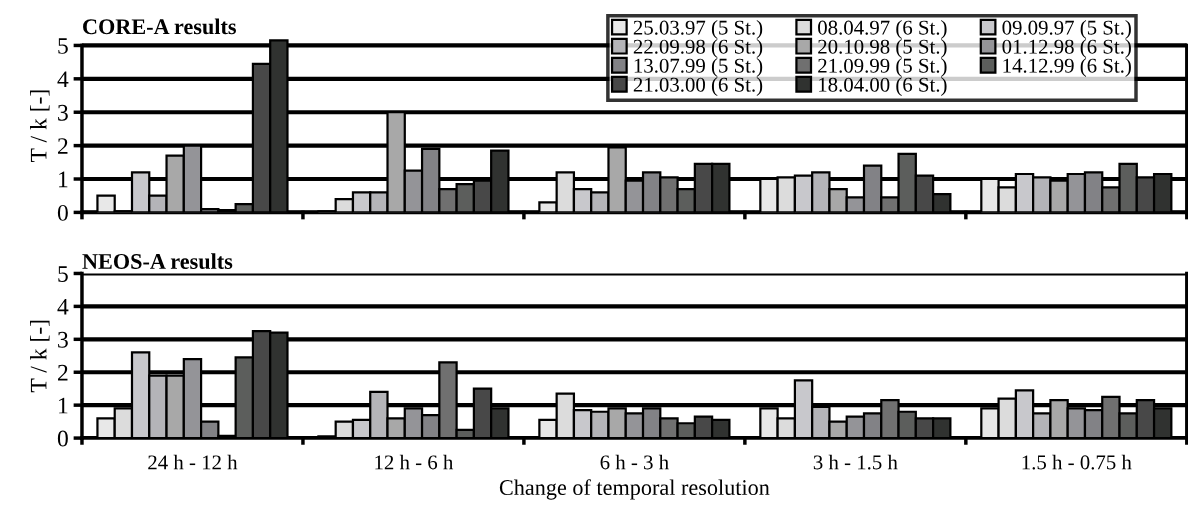 This screenshot has width=1188, height=531. Describe the element at coordinates (1067, 67) in the screenshot. I see `legend-label: 14.12.99 (6 St.)` at that location.